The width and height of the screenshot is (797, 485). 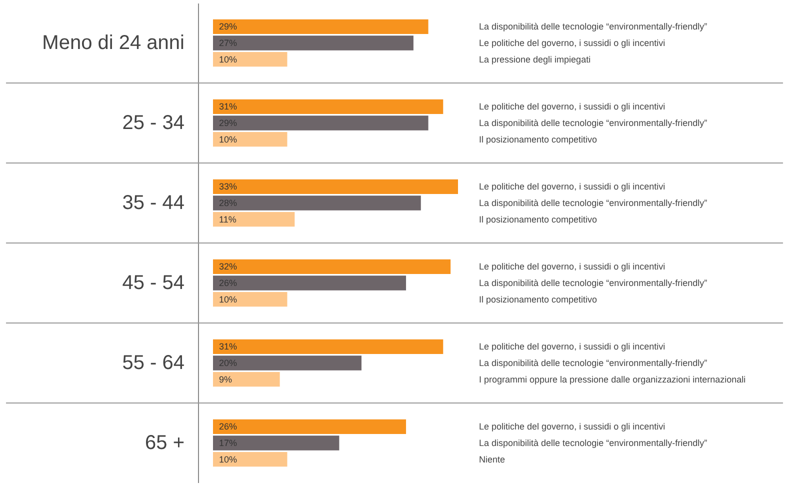 What do you see at coordinates (153, 283) in the screenshot?
I see `y-tick-label: 45 - 54` at bounding box center [153, 283].